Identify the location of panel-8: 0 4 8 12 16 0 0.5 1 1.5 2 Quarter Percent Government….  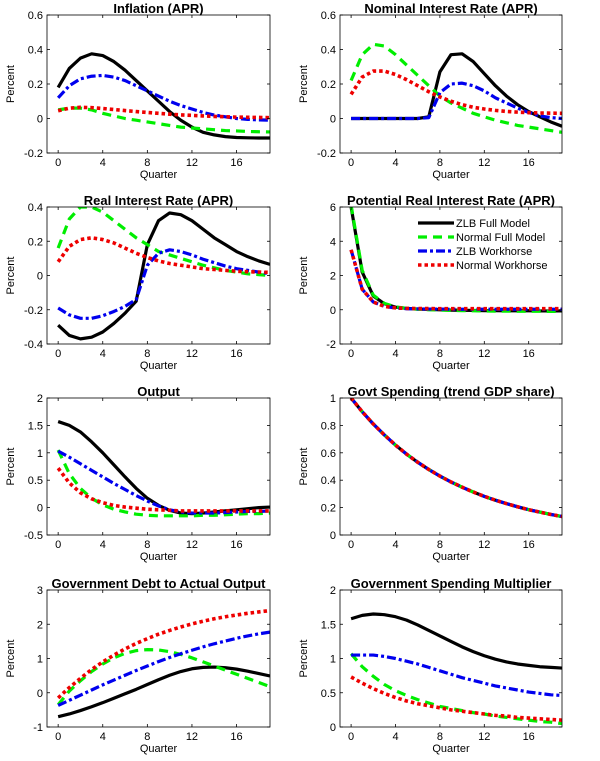
(430, 665).